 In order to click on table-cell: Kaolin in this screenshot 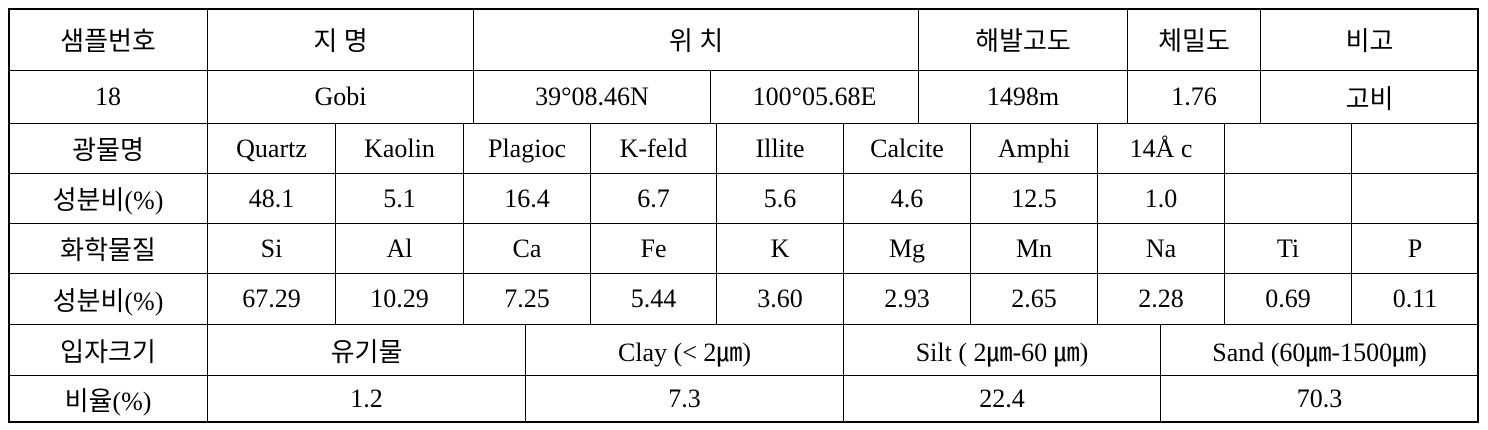, I will do `click(399, 148)`.